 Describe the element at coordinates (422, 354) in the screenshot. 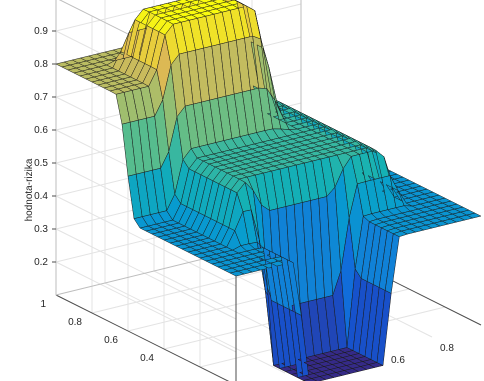

I see `x-tick-labels: 0.6 0.8` at that location.